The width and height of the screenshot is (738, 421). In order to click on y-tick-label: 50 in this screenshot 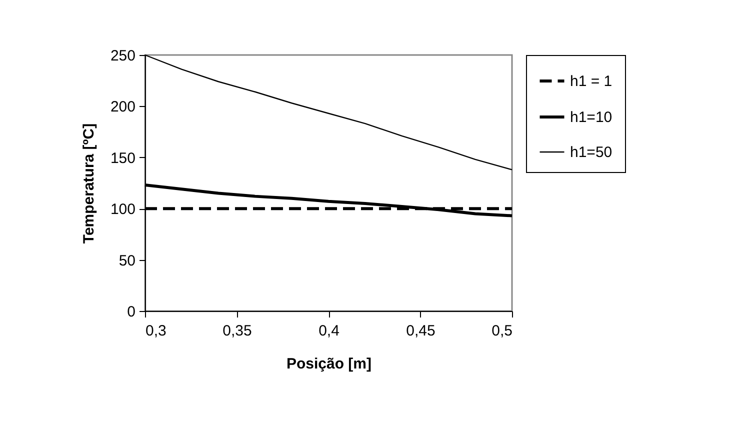, I will do `click(127, 261)`.